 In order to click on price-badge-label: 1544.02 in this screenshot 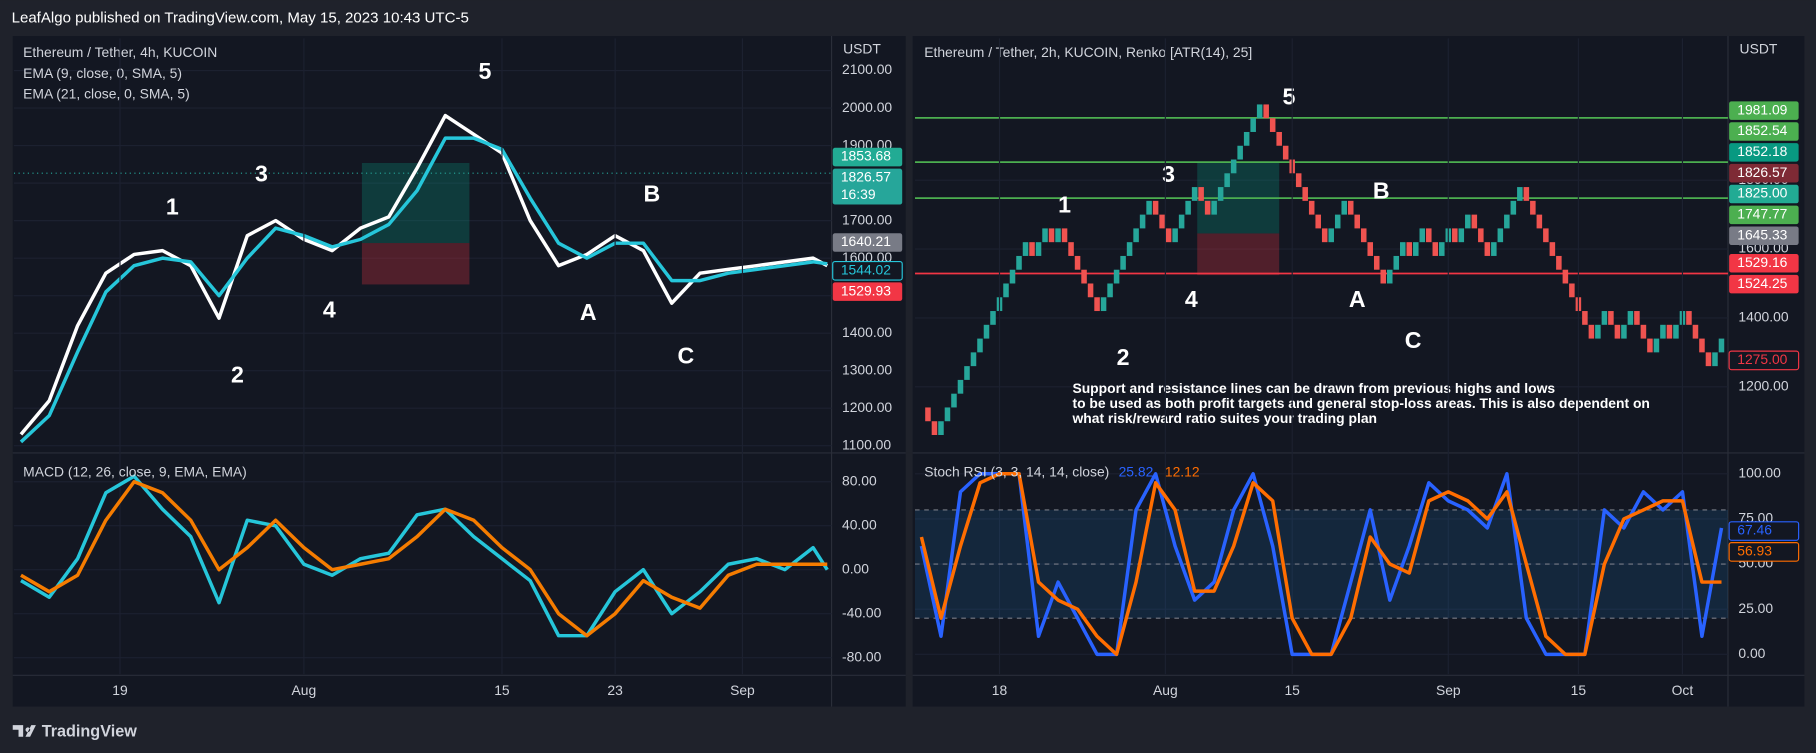, I will do `click(866, 269)`.